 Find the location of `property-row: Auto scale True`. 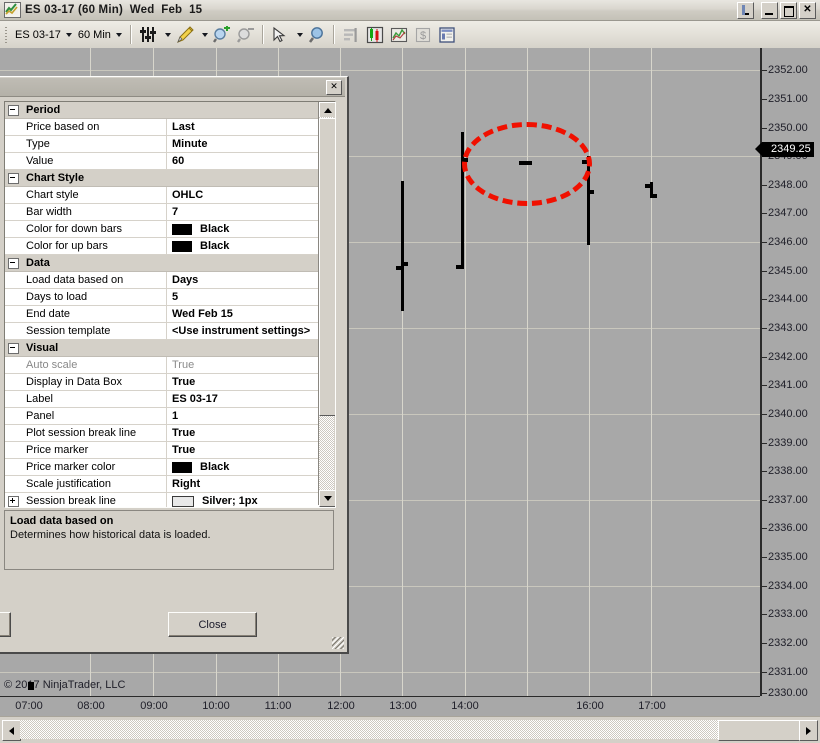

property-row: Auto scale True is located at coordinates (161, 365).